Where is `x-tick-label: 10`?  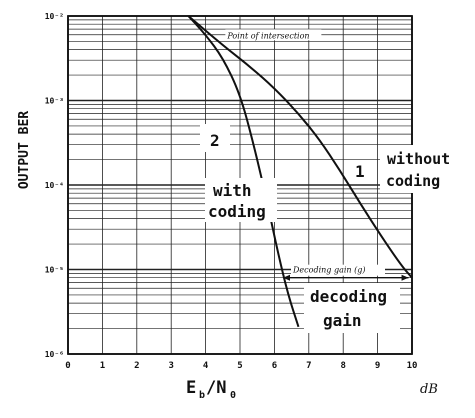 x-tick-label: 10 is located at coordinates (412, 366).